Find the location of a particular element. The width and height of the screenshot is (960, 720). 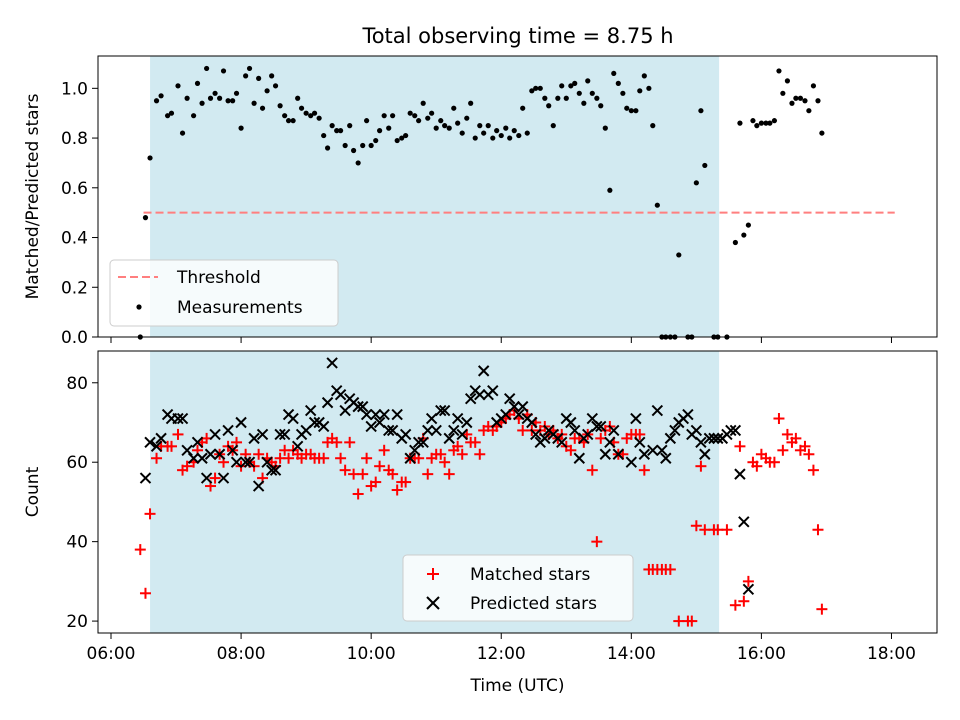

legend-threshold-label: Threshold is located at coordinates (218, 278).